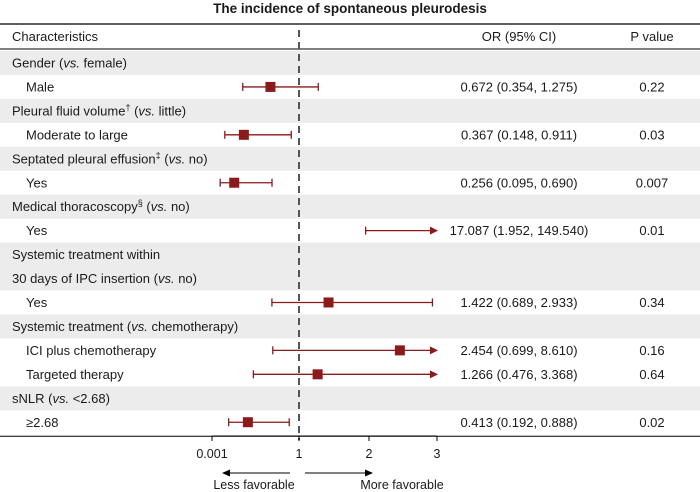 This screenshot has width=700, height=492. I want to click on p-value: 0.16, so click(651, 350).